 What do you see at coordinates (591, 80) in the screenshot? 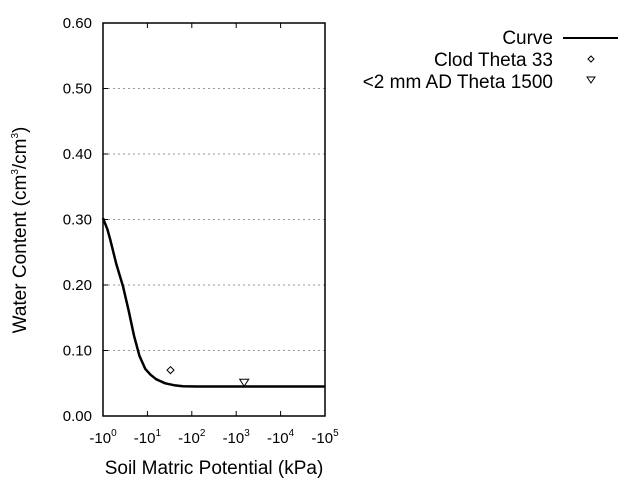
I see `legend-triangle-down-icon` at bounding box center [591, 80].